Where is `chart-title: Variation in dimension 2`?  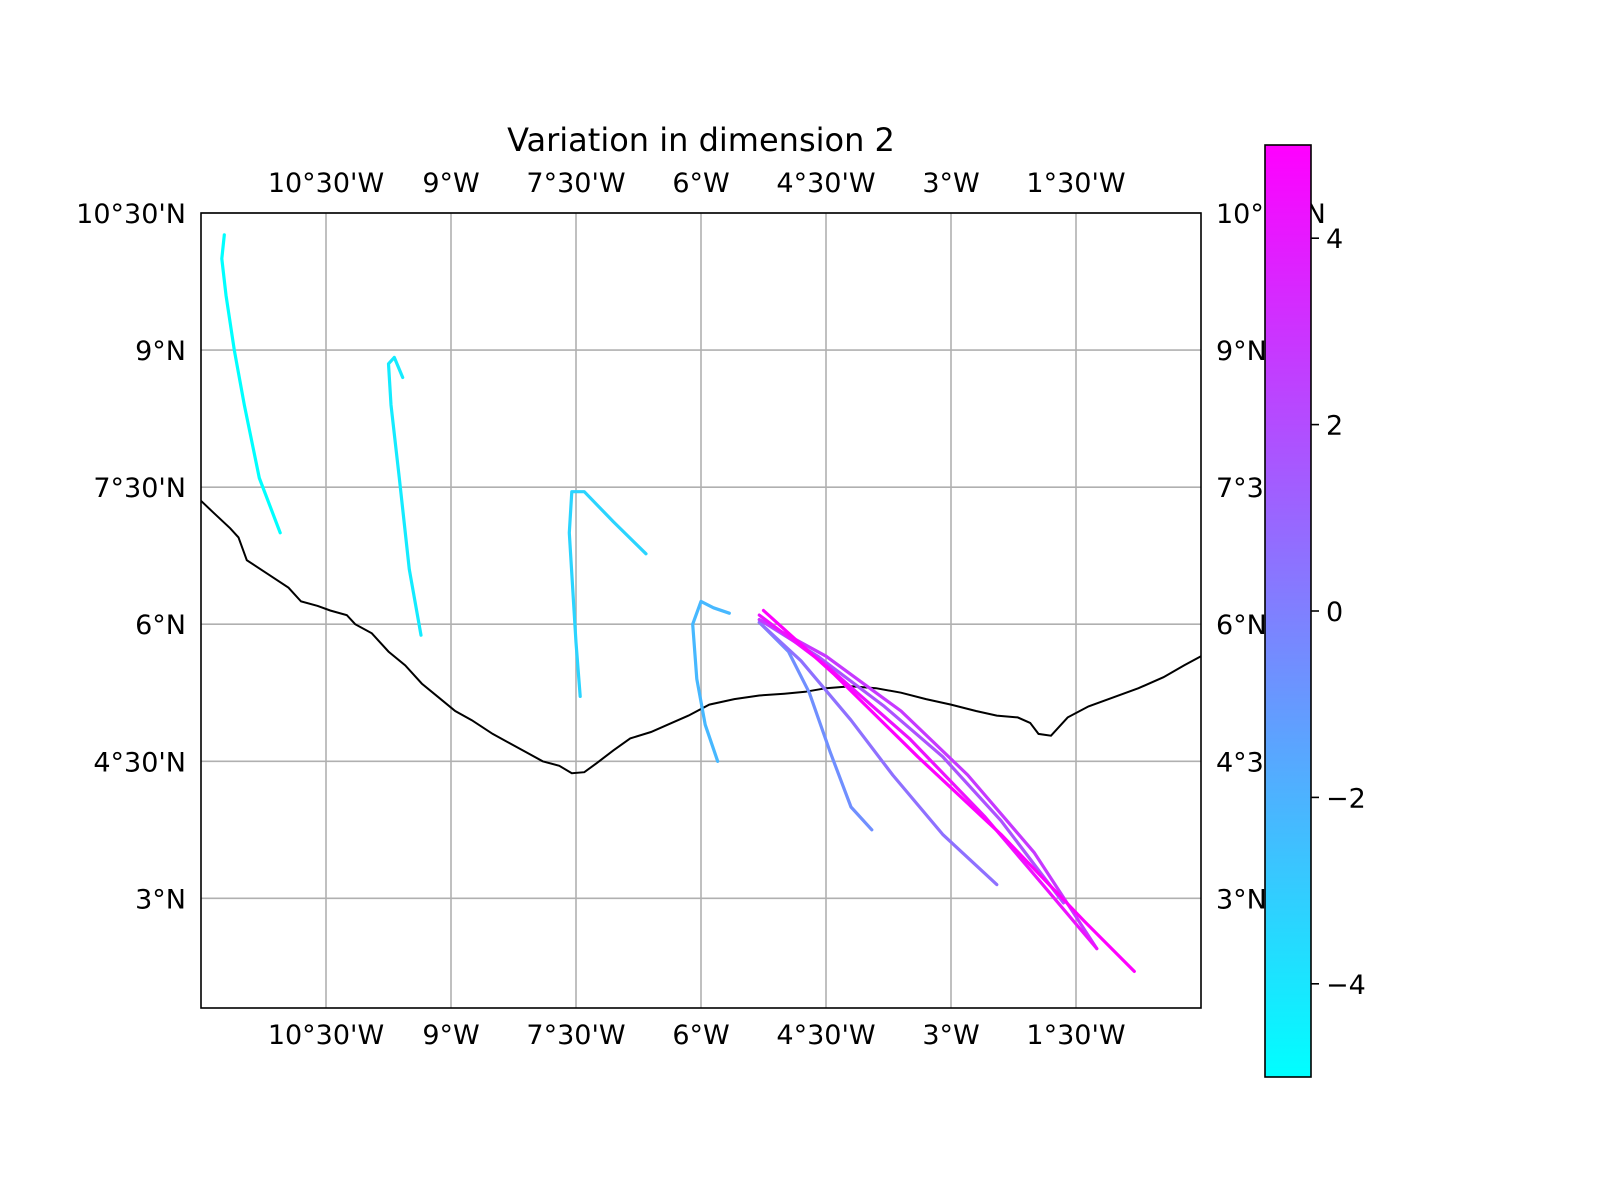
chart-title: Variation in dimension 2 is located at coordinates (701, 140).